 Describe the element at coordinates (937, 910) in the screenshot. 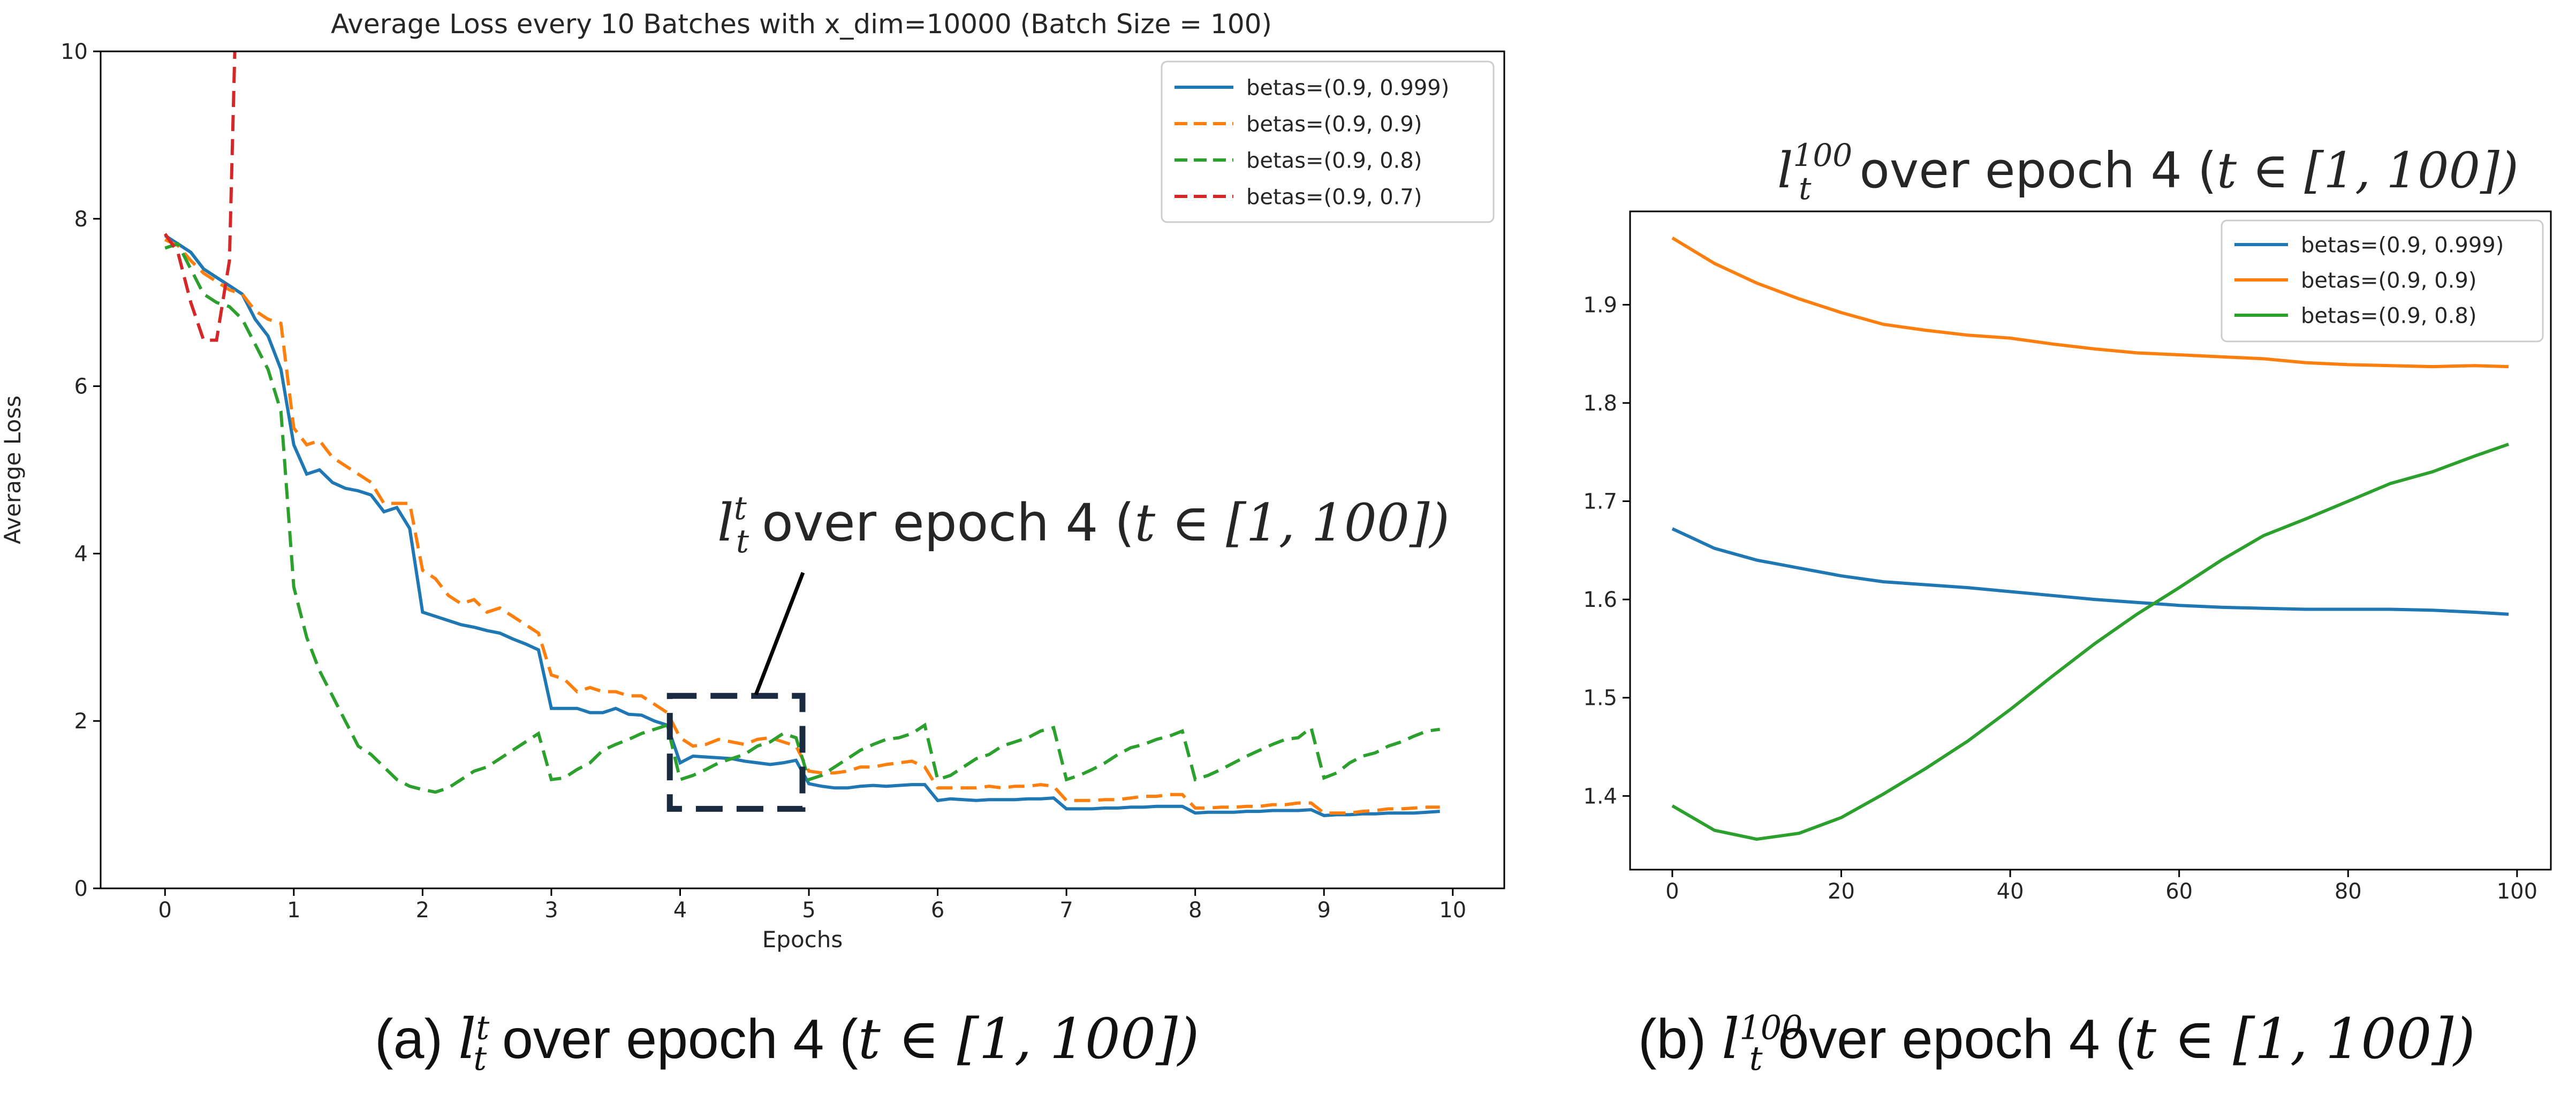

I see `a-x-tick-label-6: 6` at that location.